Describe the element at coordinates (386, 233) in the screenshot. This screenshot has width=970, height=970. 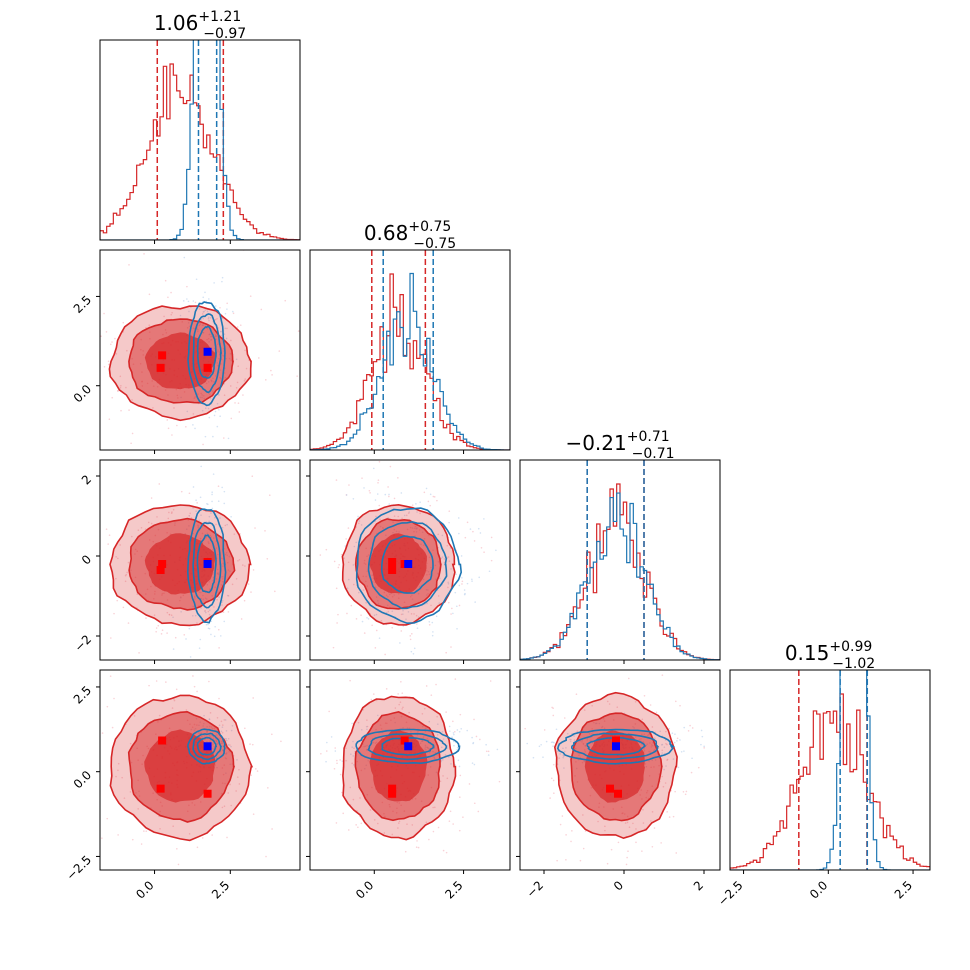
I see `title-median-1: 0.68` at that location.